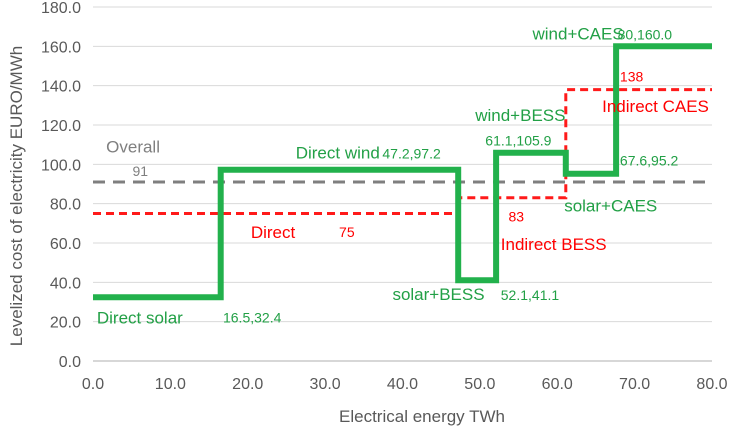  What do you see at coordinates (65, 205) in the screenshot?
I see `y-tick-label: 80.0` at bounding box center [65, 205].